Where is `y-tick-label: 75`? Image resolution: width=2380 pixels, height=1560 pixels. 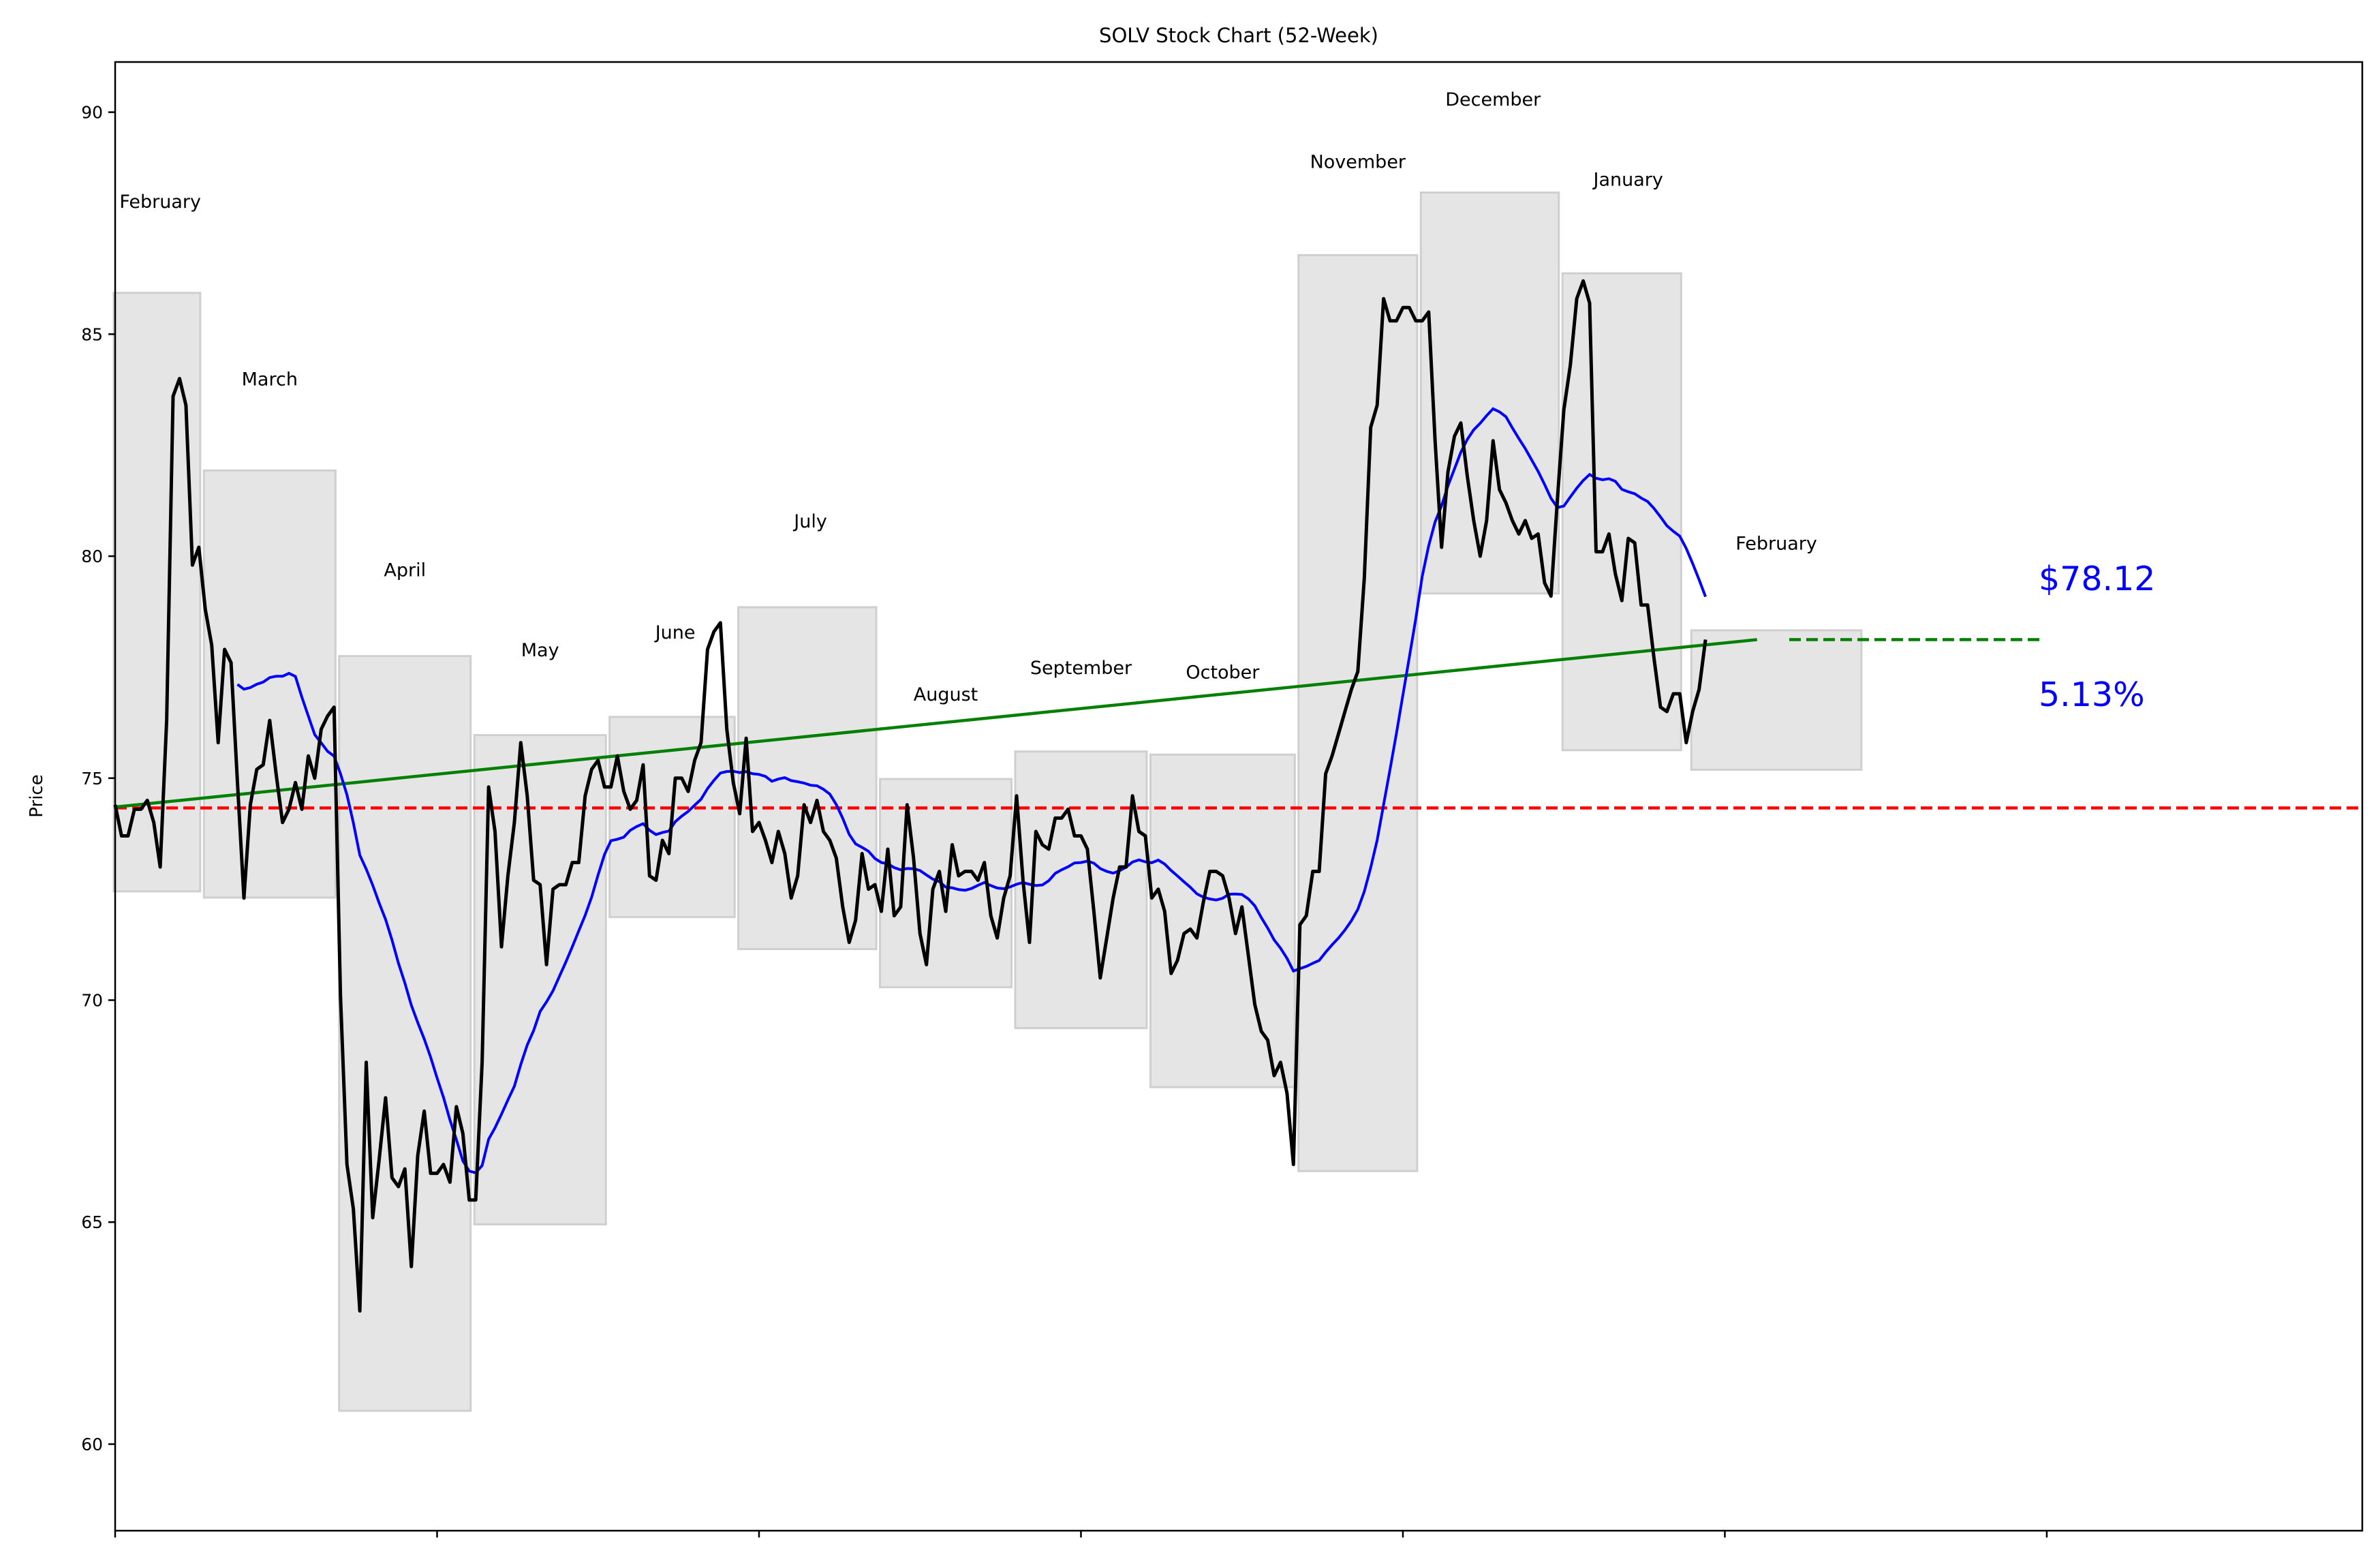 y-tick-label: 75 is located at coordinates (92, 779).